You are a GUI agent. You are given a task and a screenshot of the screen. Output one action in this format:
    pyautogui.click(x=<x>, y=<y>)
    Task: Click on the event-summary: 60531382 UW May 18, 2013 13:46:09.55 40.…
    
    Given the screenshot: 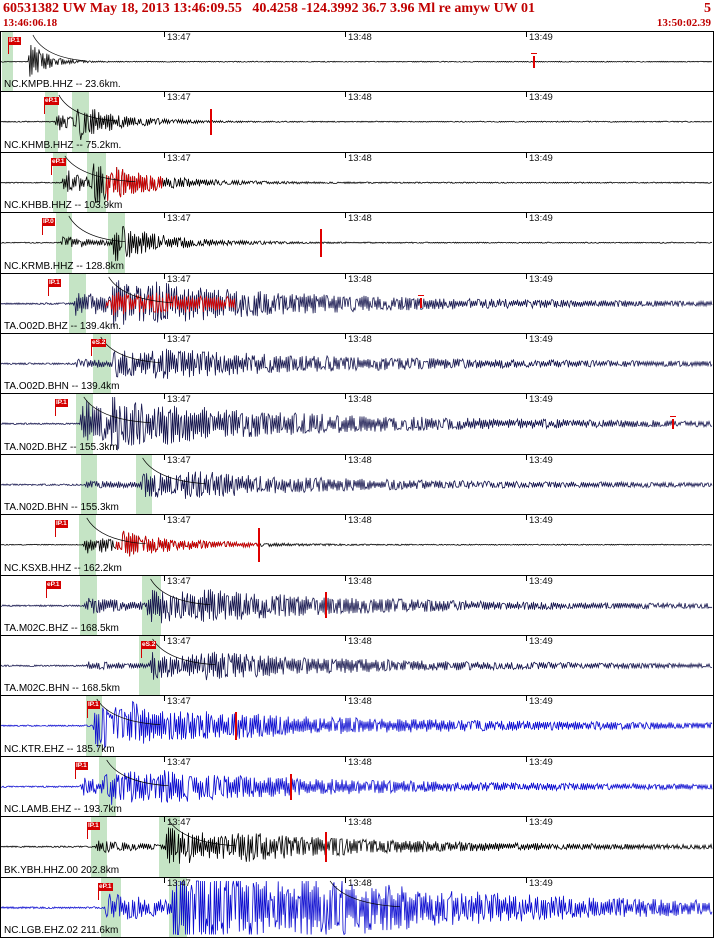 What is the action you would take?
    pyautogui.click(x=269, y=8)
    